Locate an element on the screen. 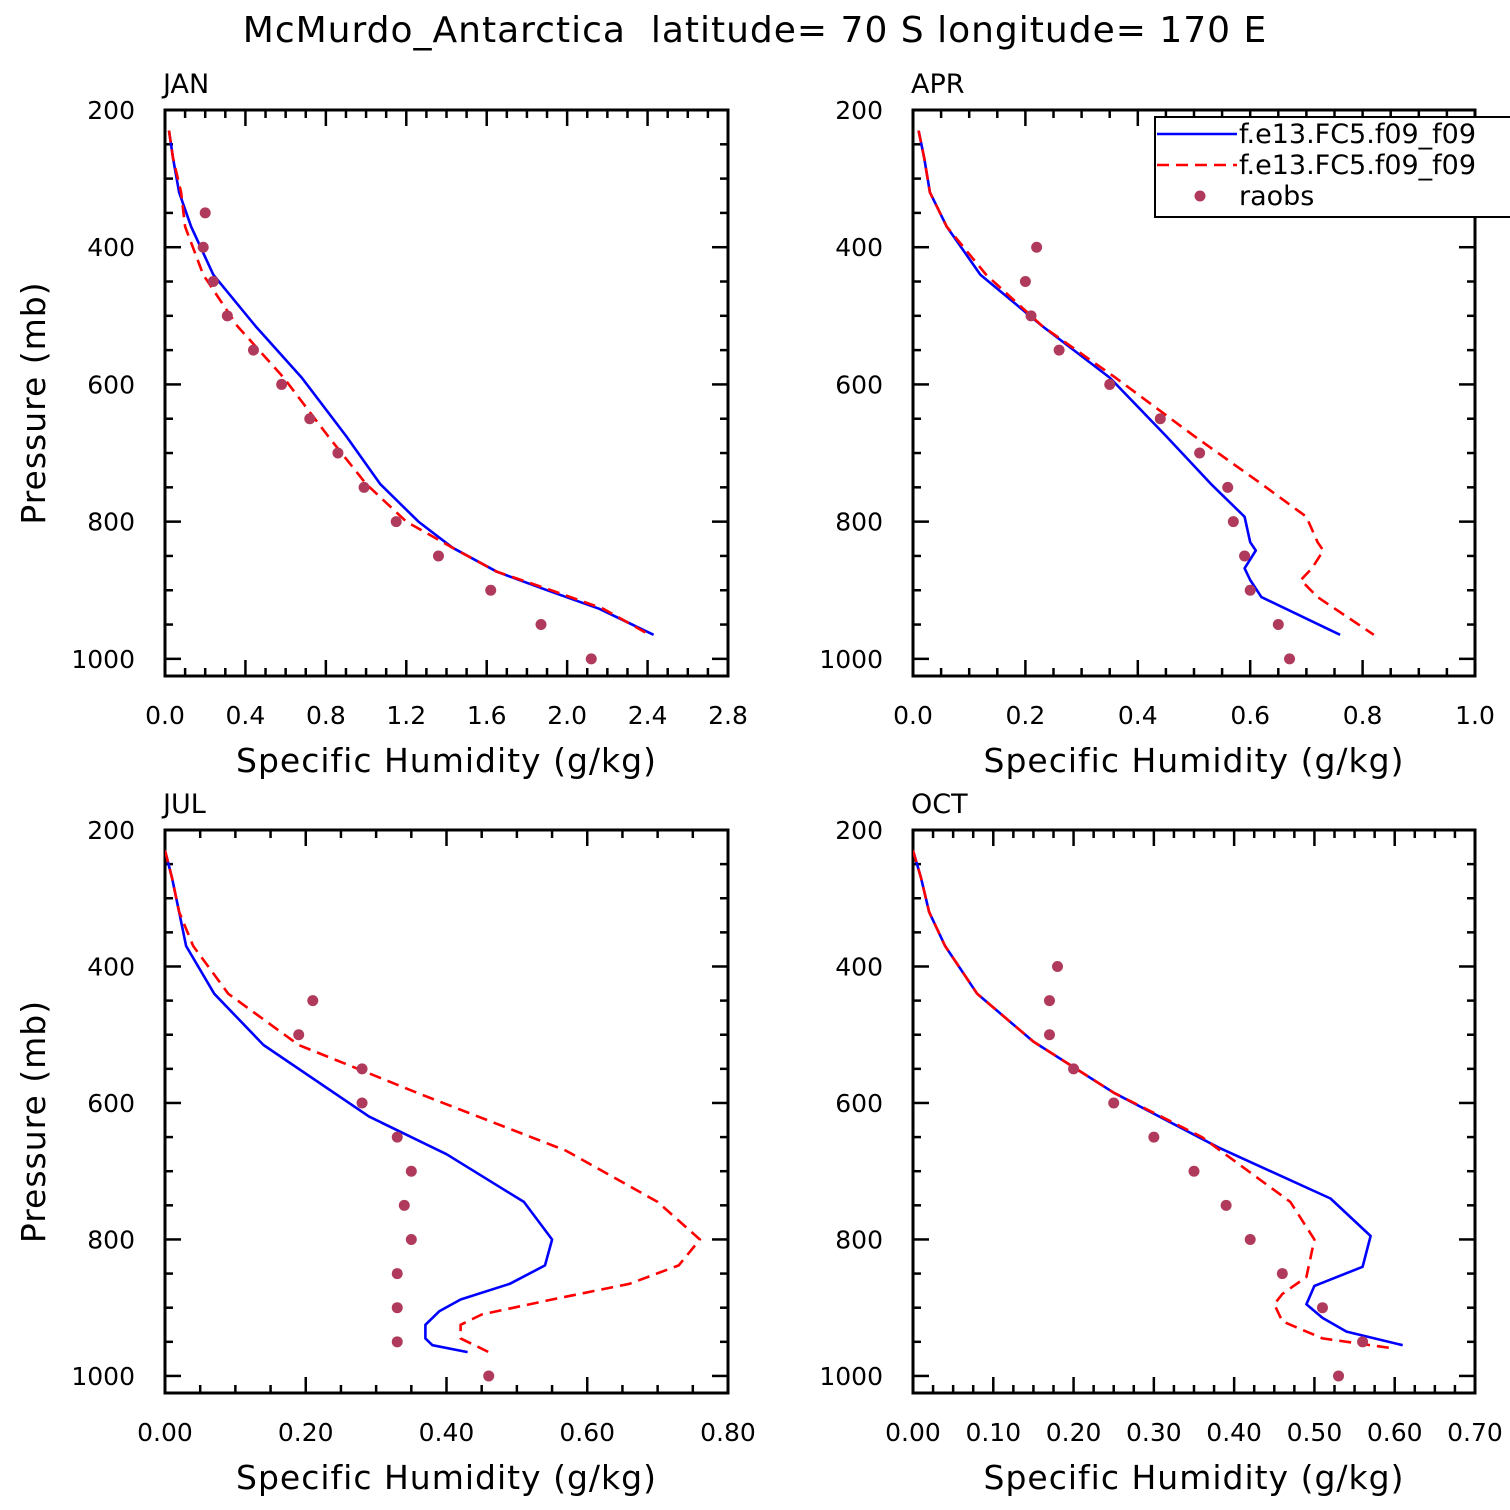 The height and width of the screenshot is (1510, 1510). x-tick-label: 1.0 is located at coordinates (1475, 715).